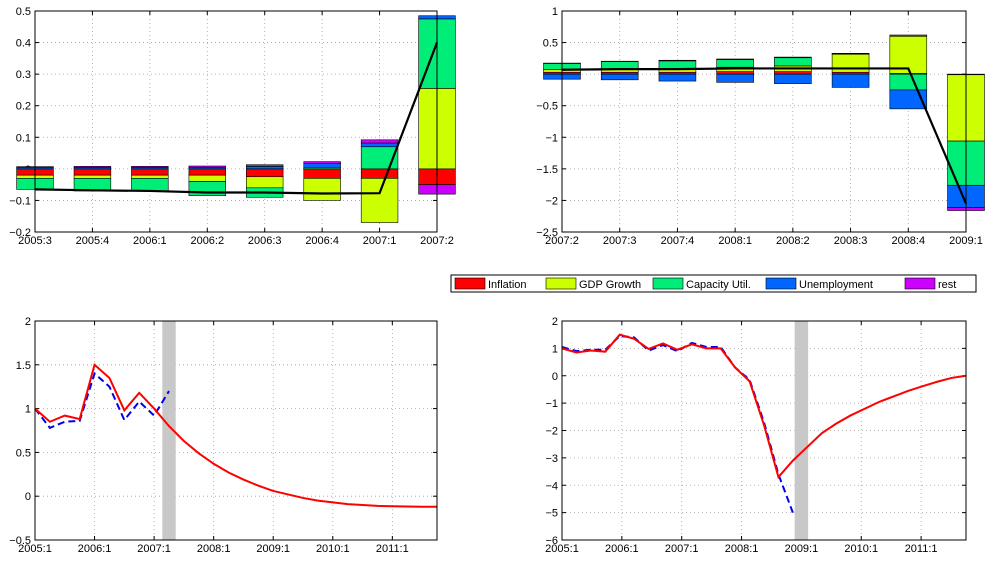 This screenshot has width=989, height=563. Describe the element at coordinates (35, 241) in the screenshot. I see `x-tick-label: 2005:3` at that location.